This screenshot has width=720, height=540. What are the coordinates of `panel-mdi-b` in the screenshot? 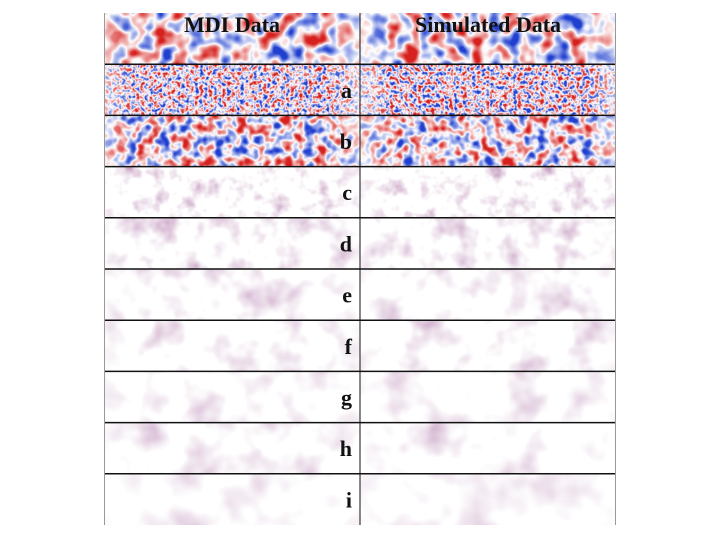 It's located at (232, 141).